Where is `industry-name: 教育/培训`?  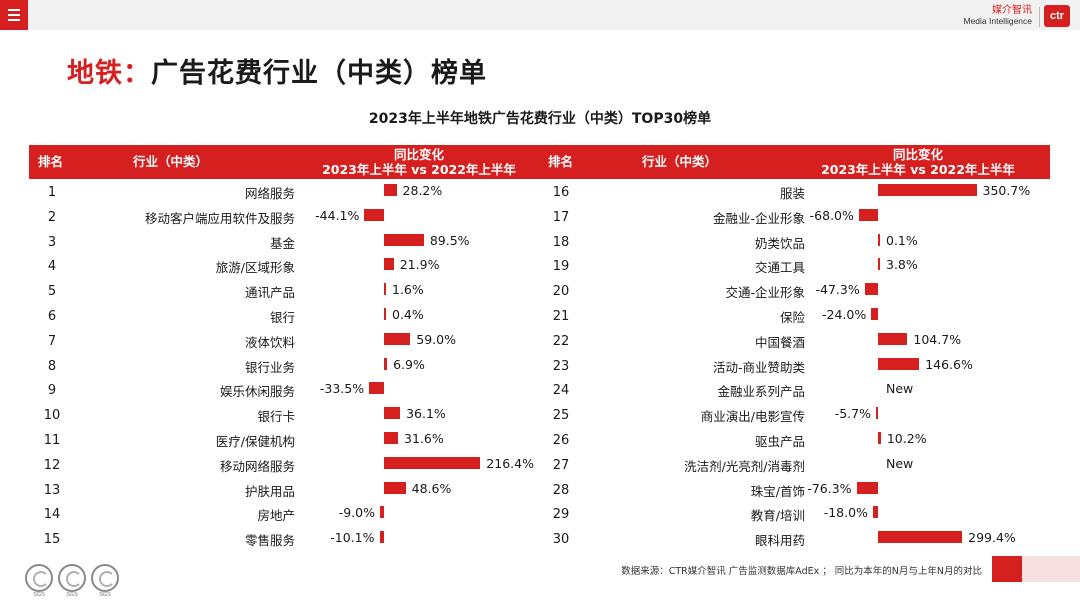 industry-name: 教育/培训 is located at coordinates (777, 516).